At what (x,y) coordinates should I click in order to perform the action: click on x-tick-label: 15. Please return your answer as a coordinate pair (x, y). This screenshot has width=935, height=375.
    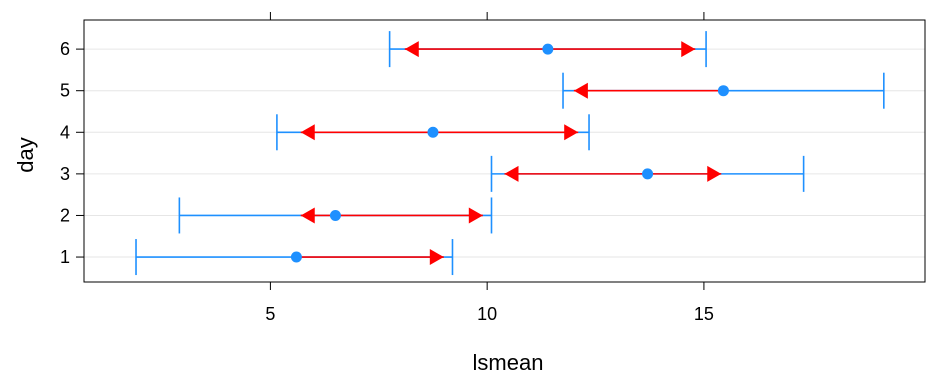
    Looking at the image, I should click on (704, 314).